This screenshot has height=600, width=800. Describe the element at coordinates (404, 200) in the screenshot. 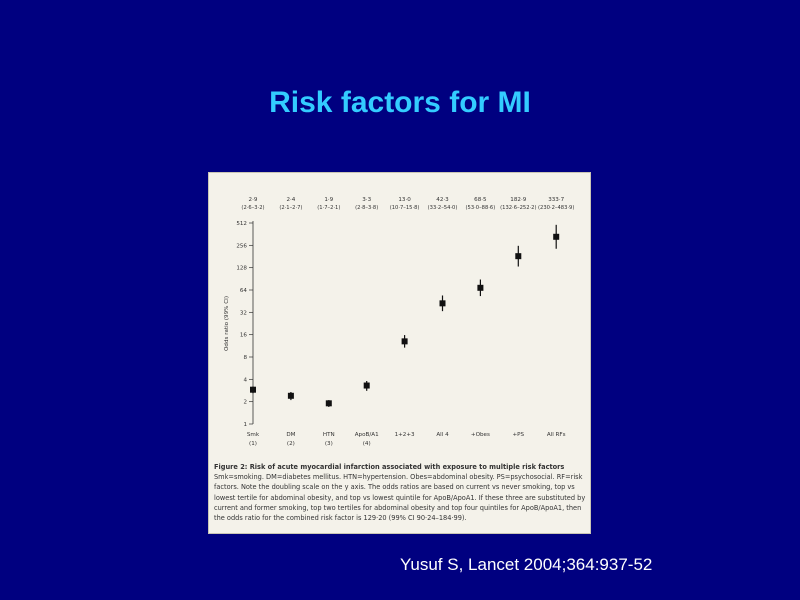

I see `or-label: 13·0` at that location.